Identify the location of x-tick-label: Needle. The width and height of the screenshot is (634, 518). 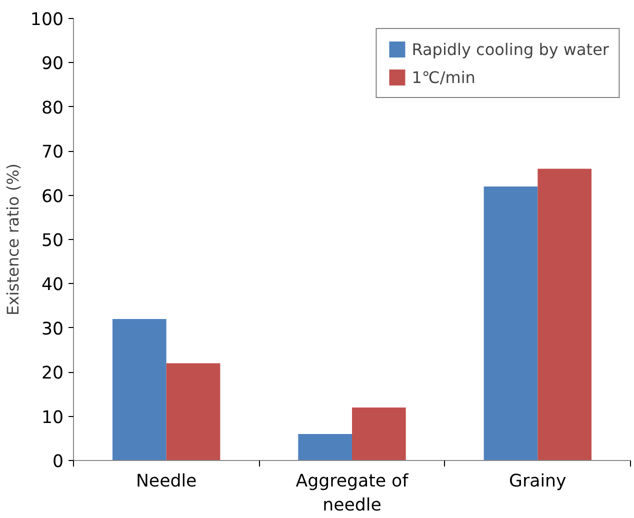
(166, 482).